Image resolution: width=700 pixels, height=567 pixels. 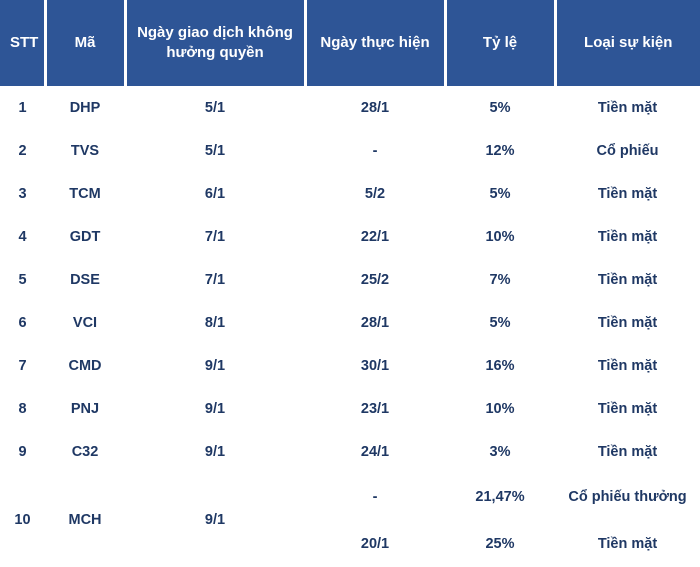 I want to click on col-header-ma: Mã, so click(x=86, y=43).